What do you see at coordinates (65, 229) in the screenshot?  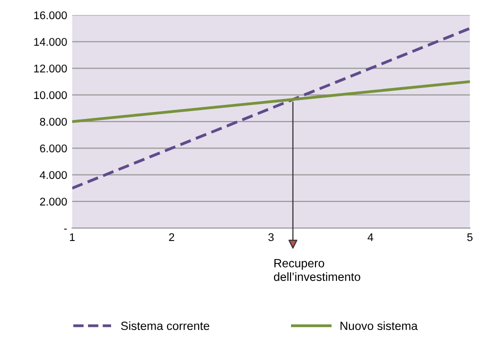 I see `y-tick-label: -` at bounding box center [65, 229].